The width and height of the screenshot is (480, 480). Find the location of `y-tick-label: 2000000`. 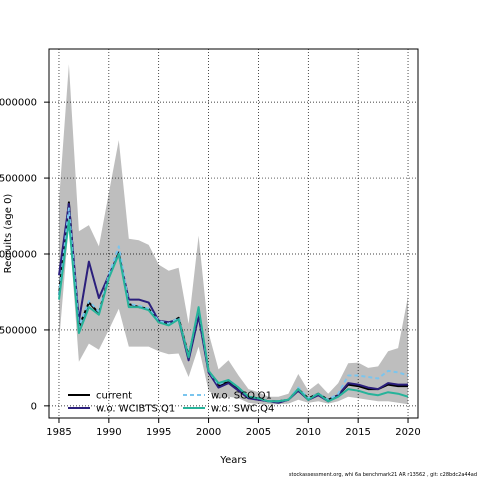

y-tick-label: 2000000 is located at coordinates (18, 103).